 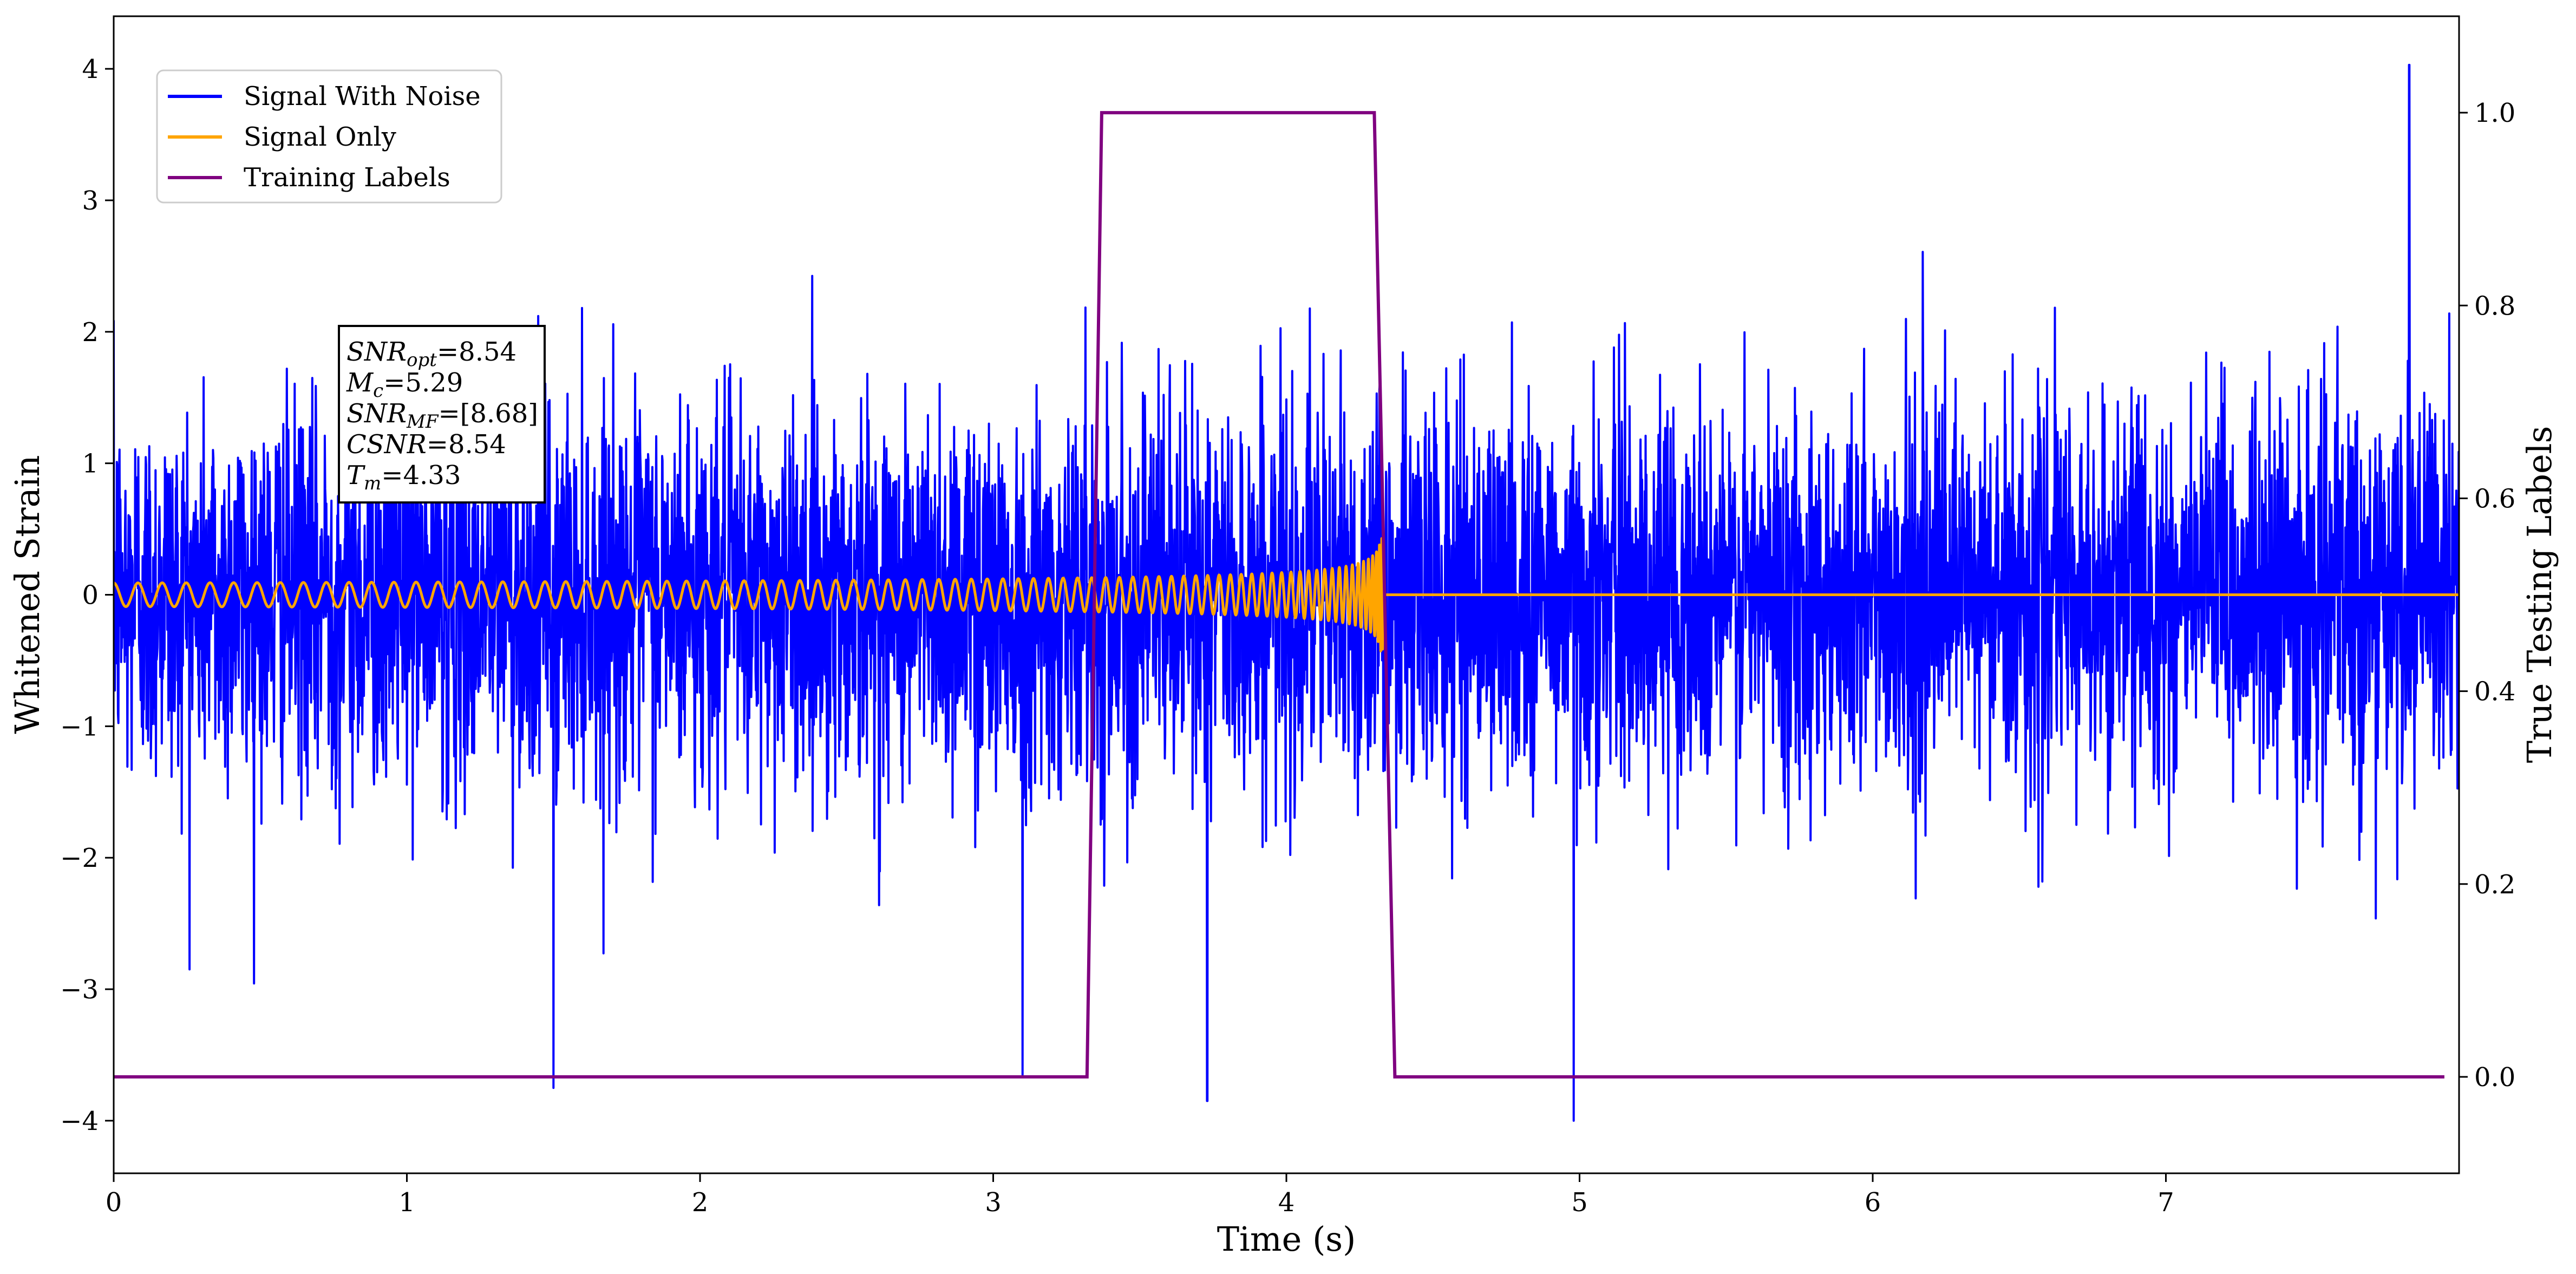 What do you see at coordinates (79, 858) in the screenshot?
I see `y-left-tick-label: −2` at bounding box center [79, 858].